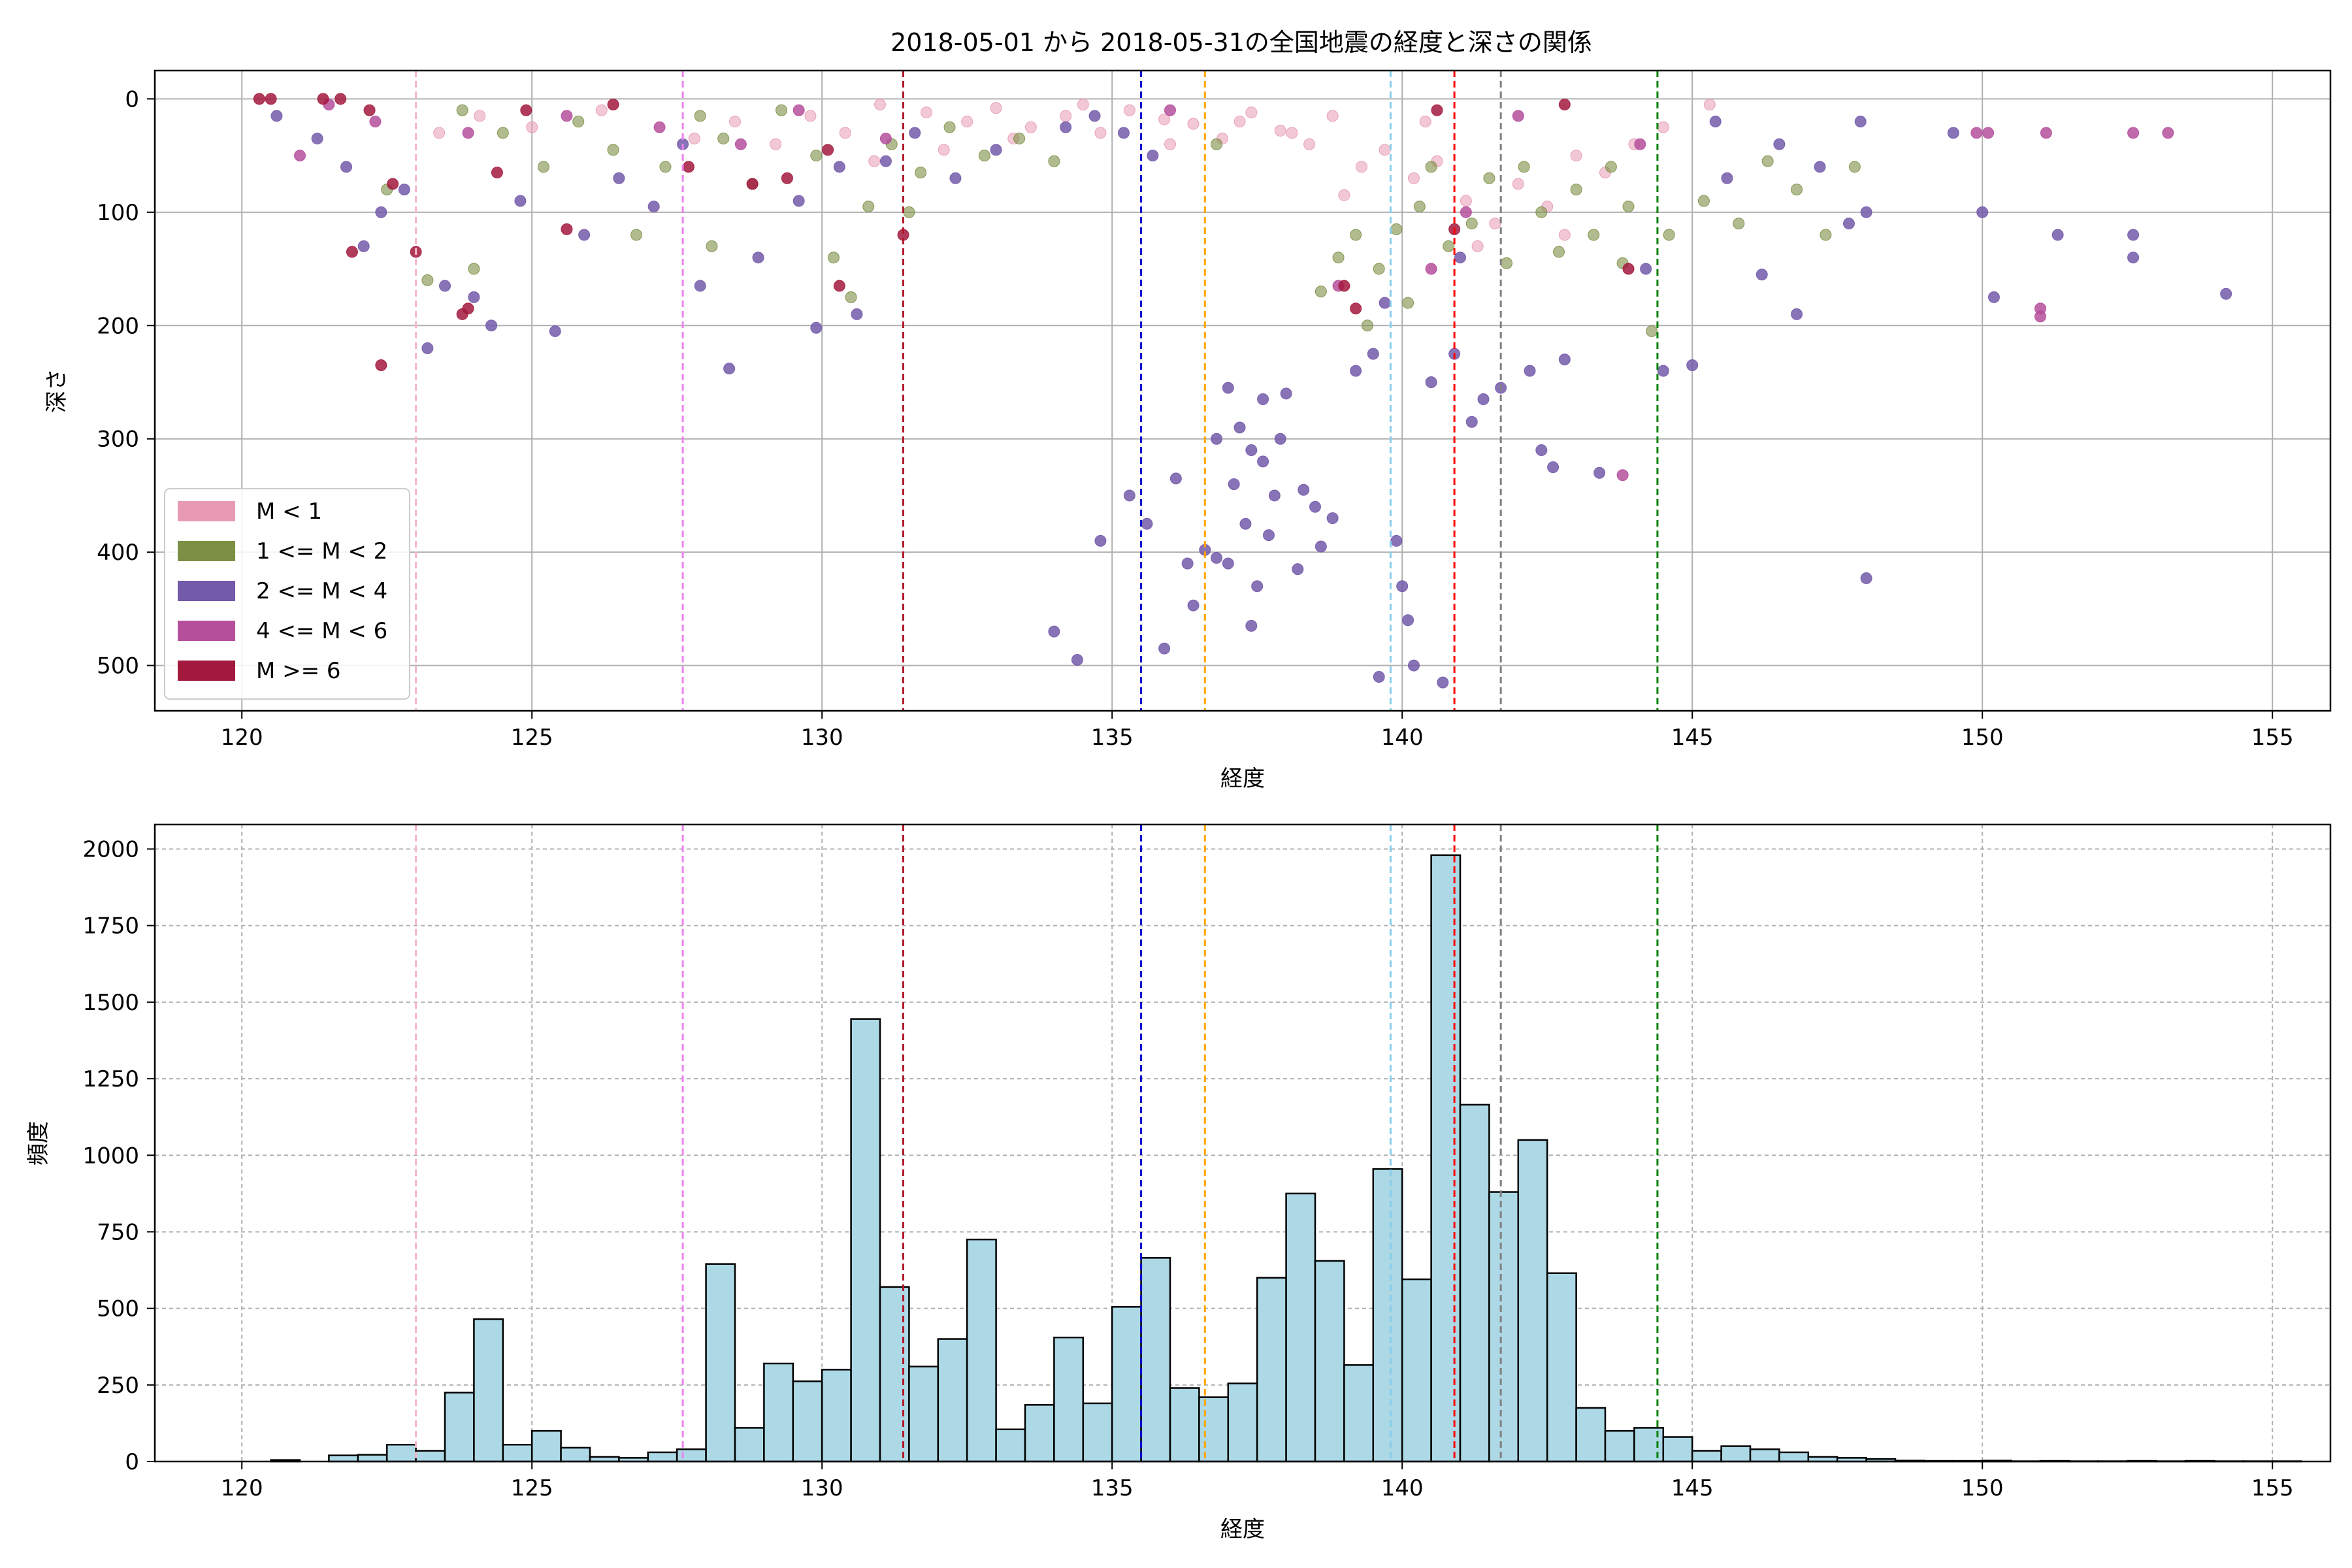 The width and height of the screenshot is (2352, 1568). Describe the element at coordinates (110, 1003) in the screenshot. I see `histogram-y-tick-label: 1500` at that location.